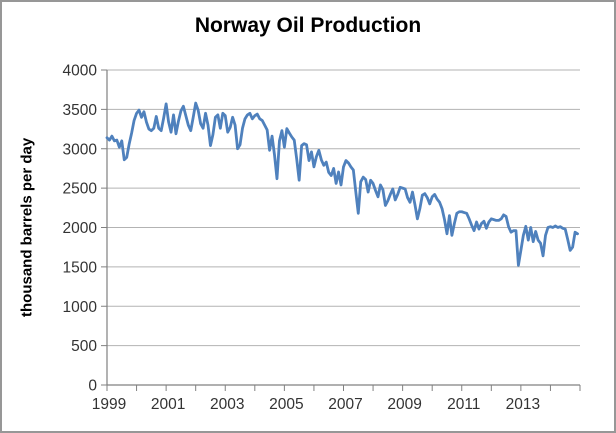 Image resolution: width=616 pixels, height=433 pixels. I want to click on x-tick-label-2009: 2009, so click(404, 404).